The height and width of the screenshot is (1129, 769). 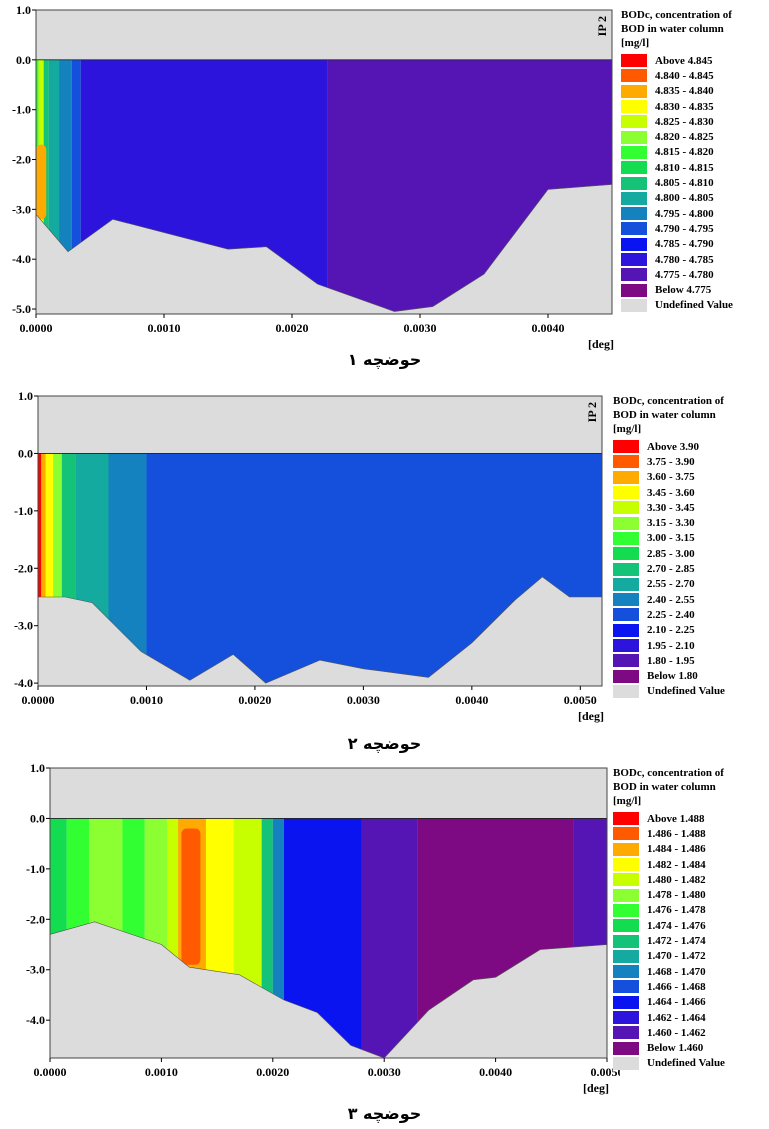 I want to click on x-tick-label: 0.0050, so click(x=606, y=1072).